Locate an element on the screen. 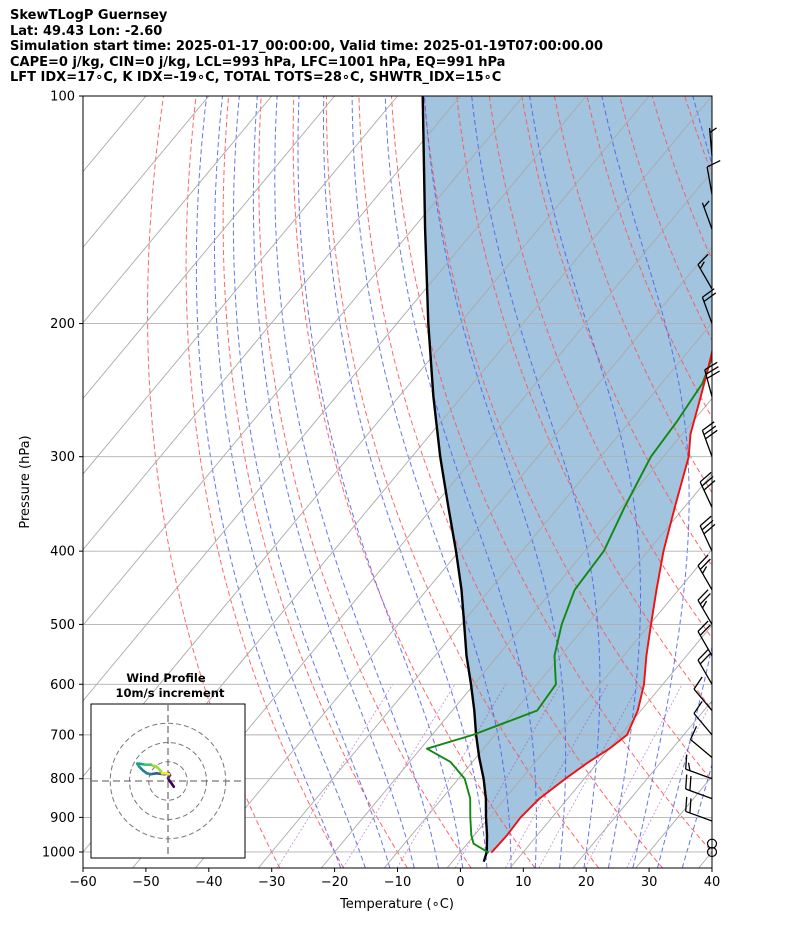 The image size is (794, 937). y-tick-label: 100 is located at coordinates (62, 97).